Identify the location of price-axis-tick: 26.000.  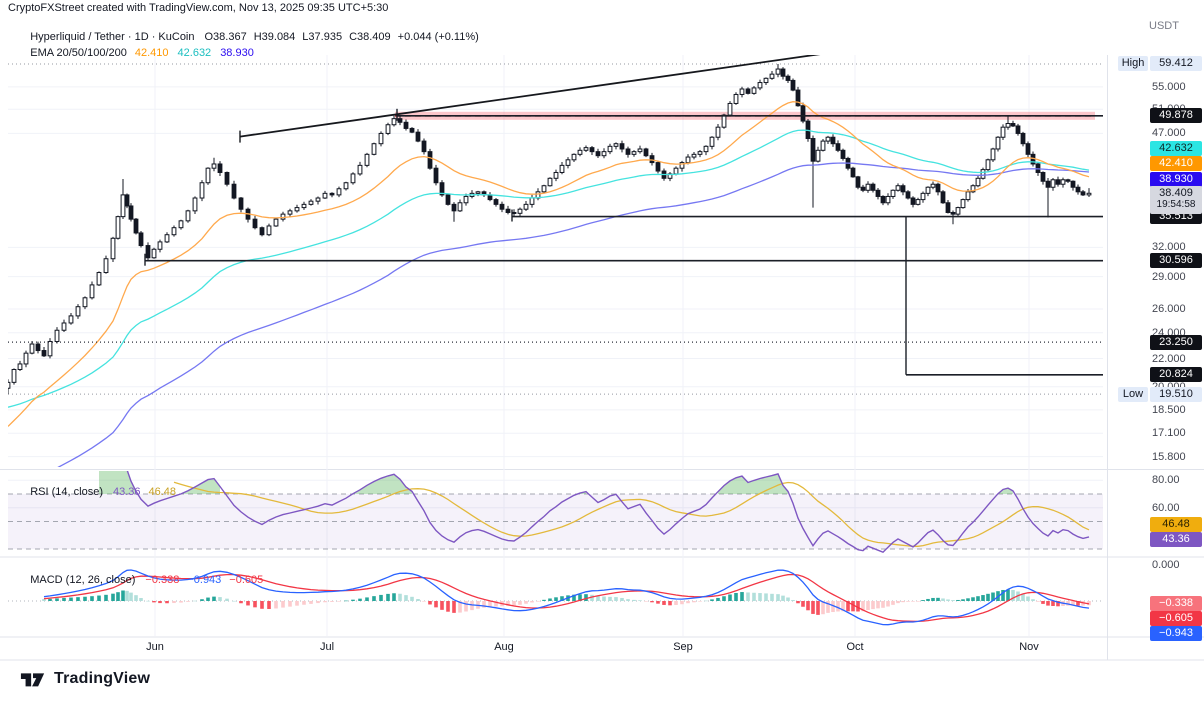
(1169, 308).